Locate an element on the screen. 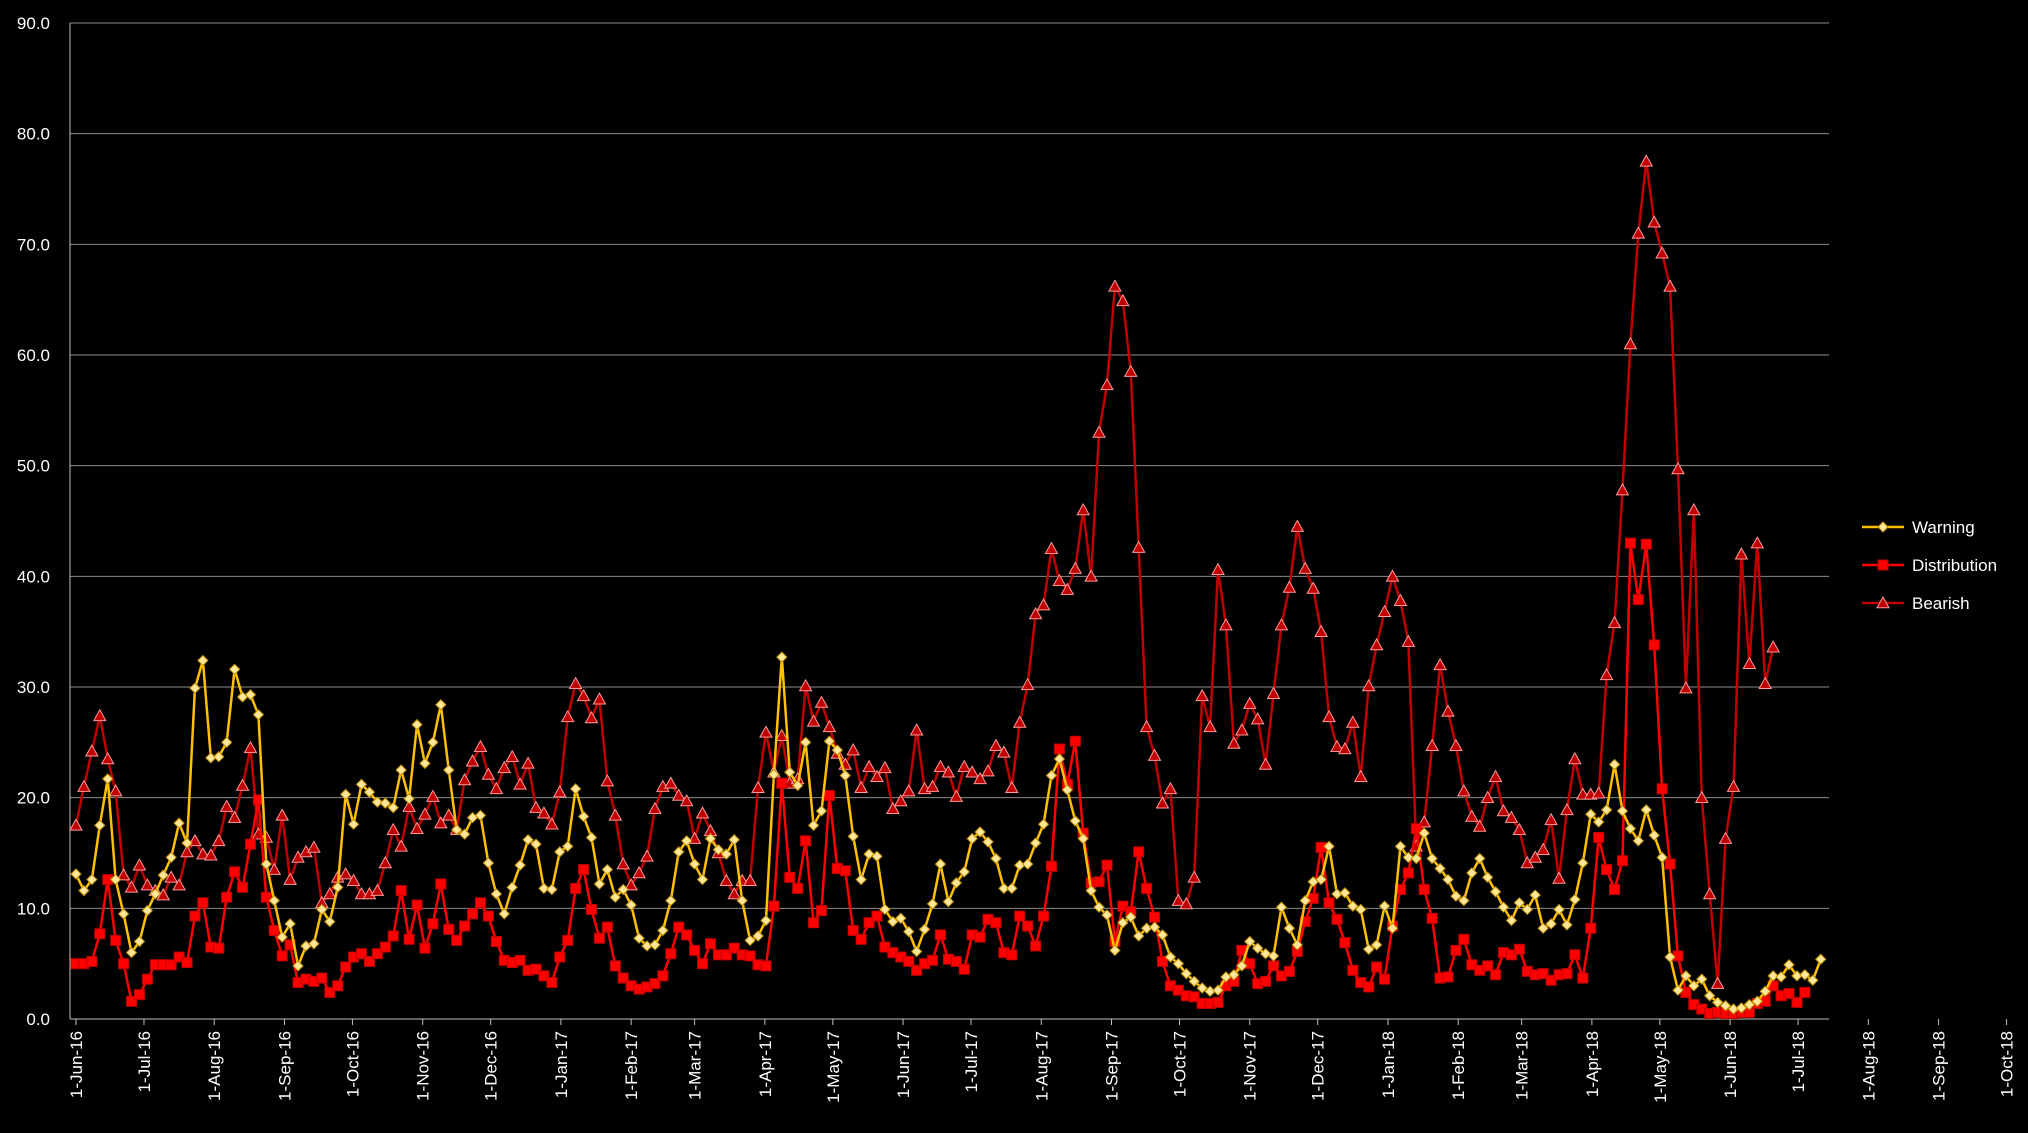  x-tick-label: 1-Aug-17 is located at coordinates (1041, 1066).